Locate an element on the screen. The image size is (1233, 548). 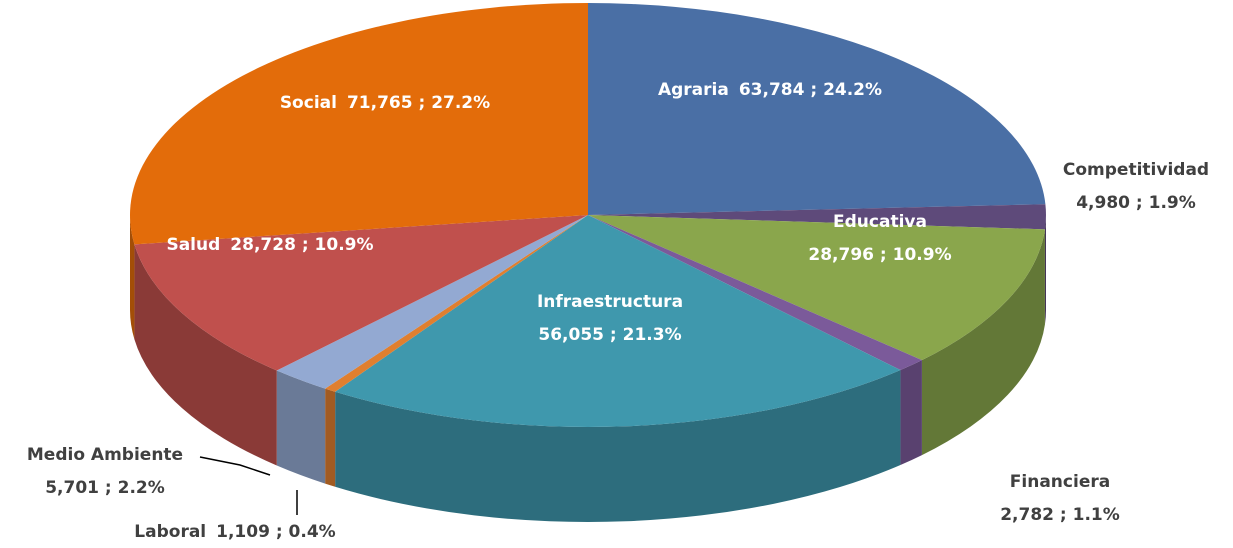
label-category: Competitividad is located at coordinates (1136, 170).